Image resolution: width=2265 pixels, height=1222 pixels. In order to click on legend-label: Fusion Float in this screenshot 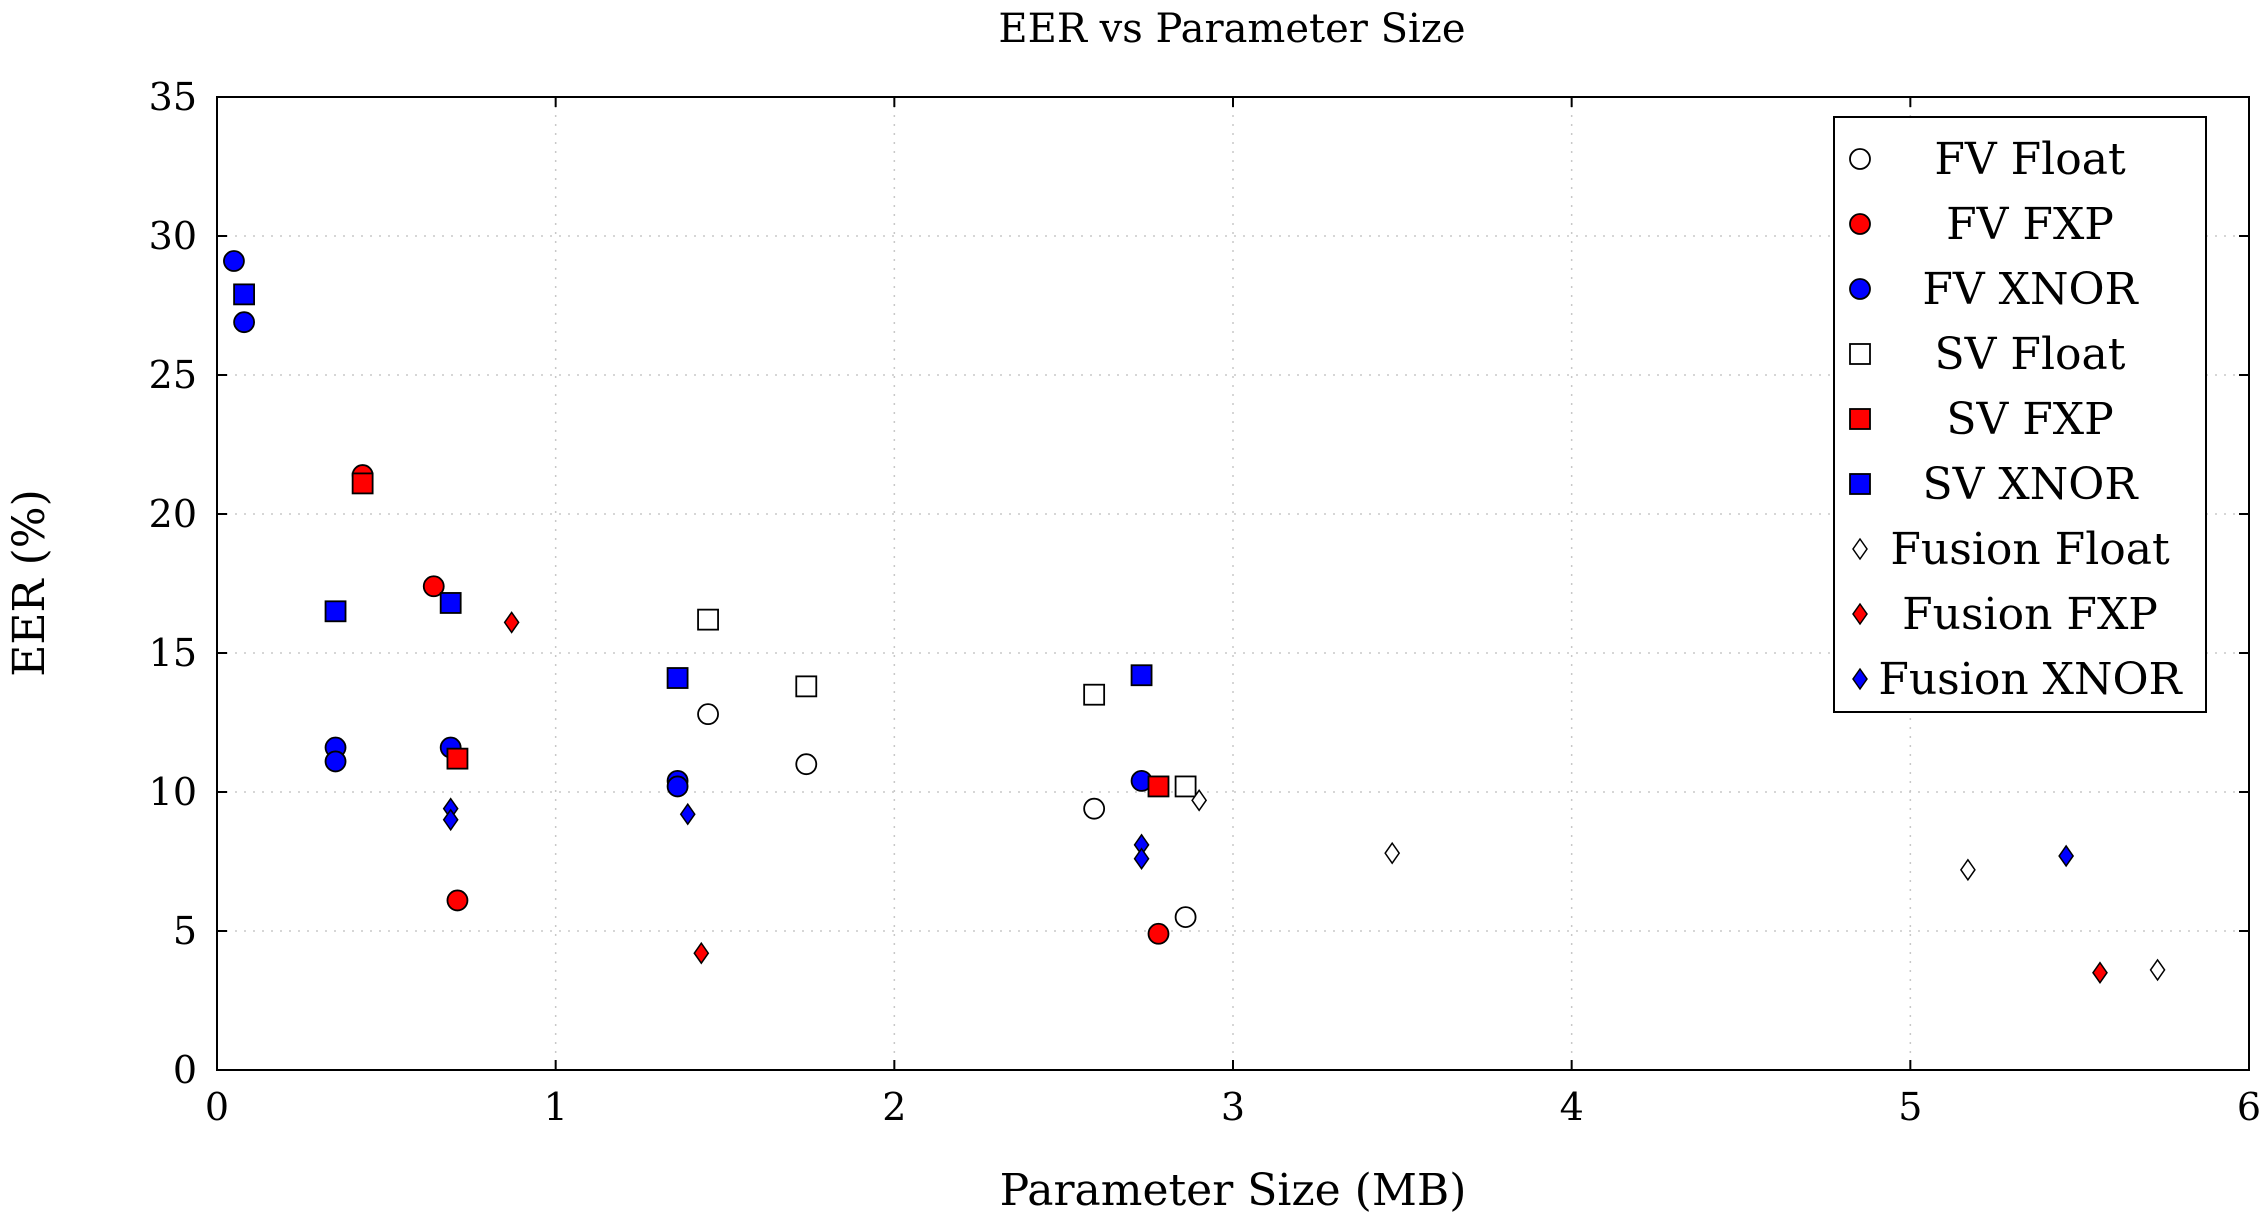, I will do `click(2030, 549)`.